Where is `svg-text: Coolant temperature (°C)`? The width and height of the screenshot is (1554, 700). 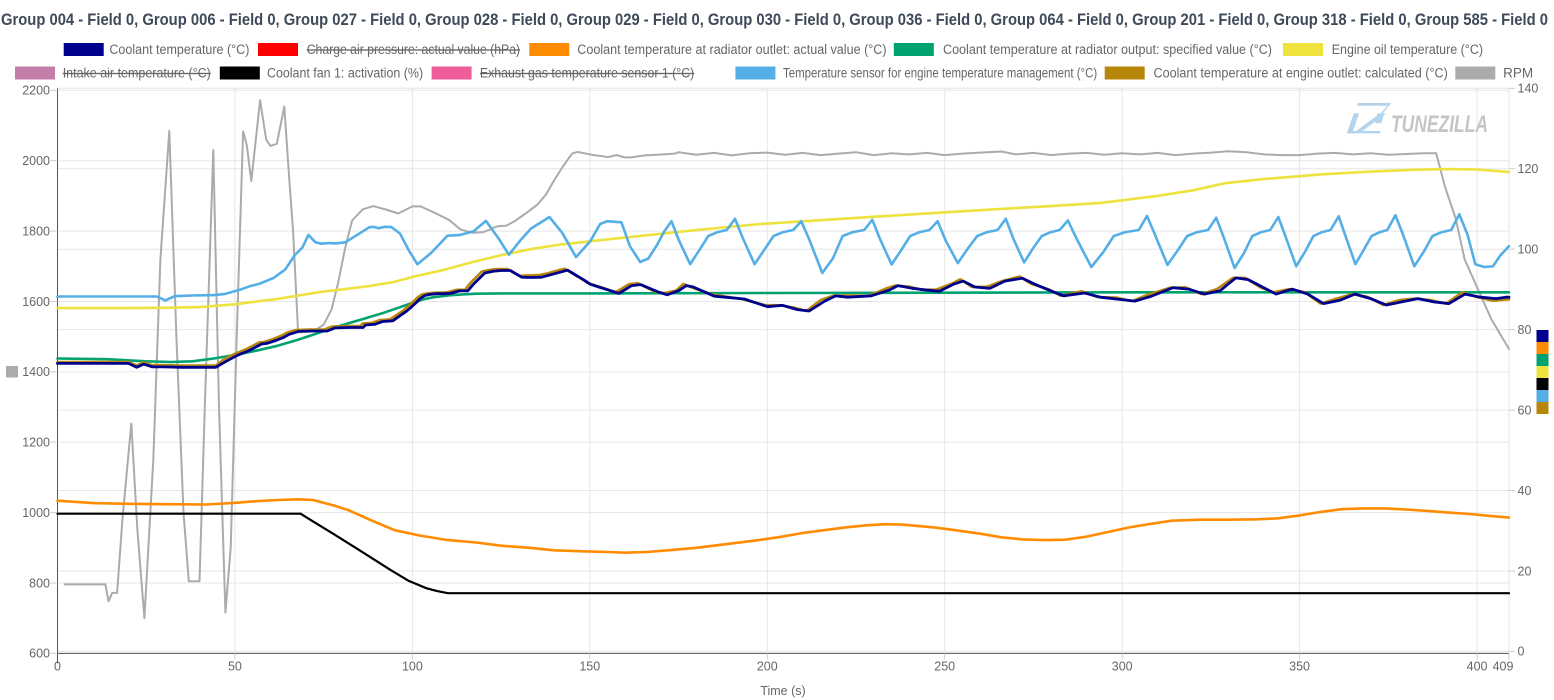 svg-text: Coolant temperature (°C) is located at coordinates (179, 49).